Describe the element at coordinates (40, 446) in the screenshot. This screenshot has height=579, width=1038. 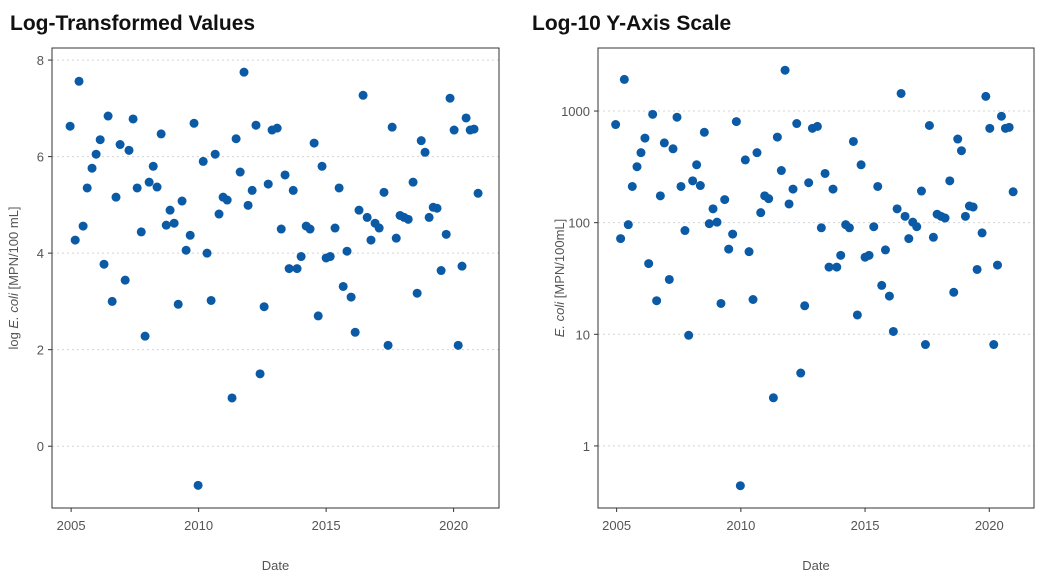
I see `y-tick-label: 0` at that location.